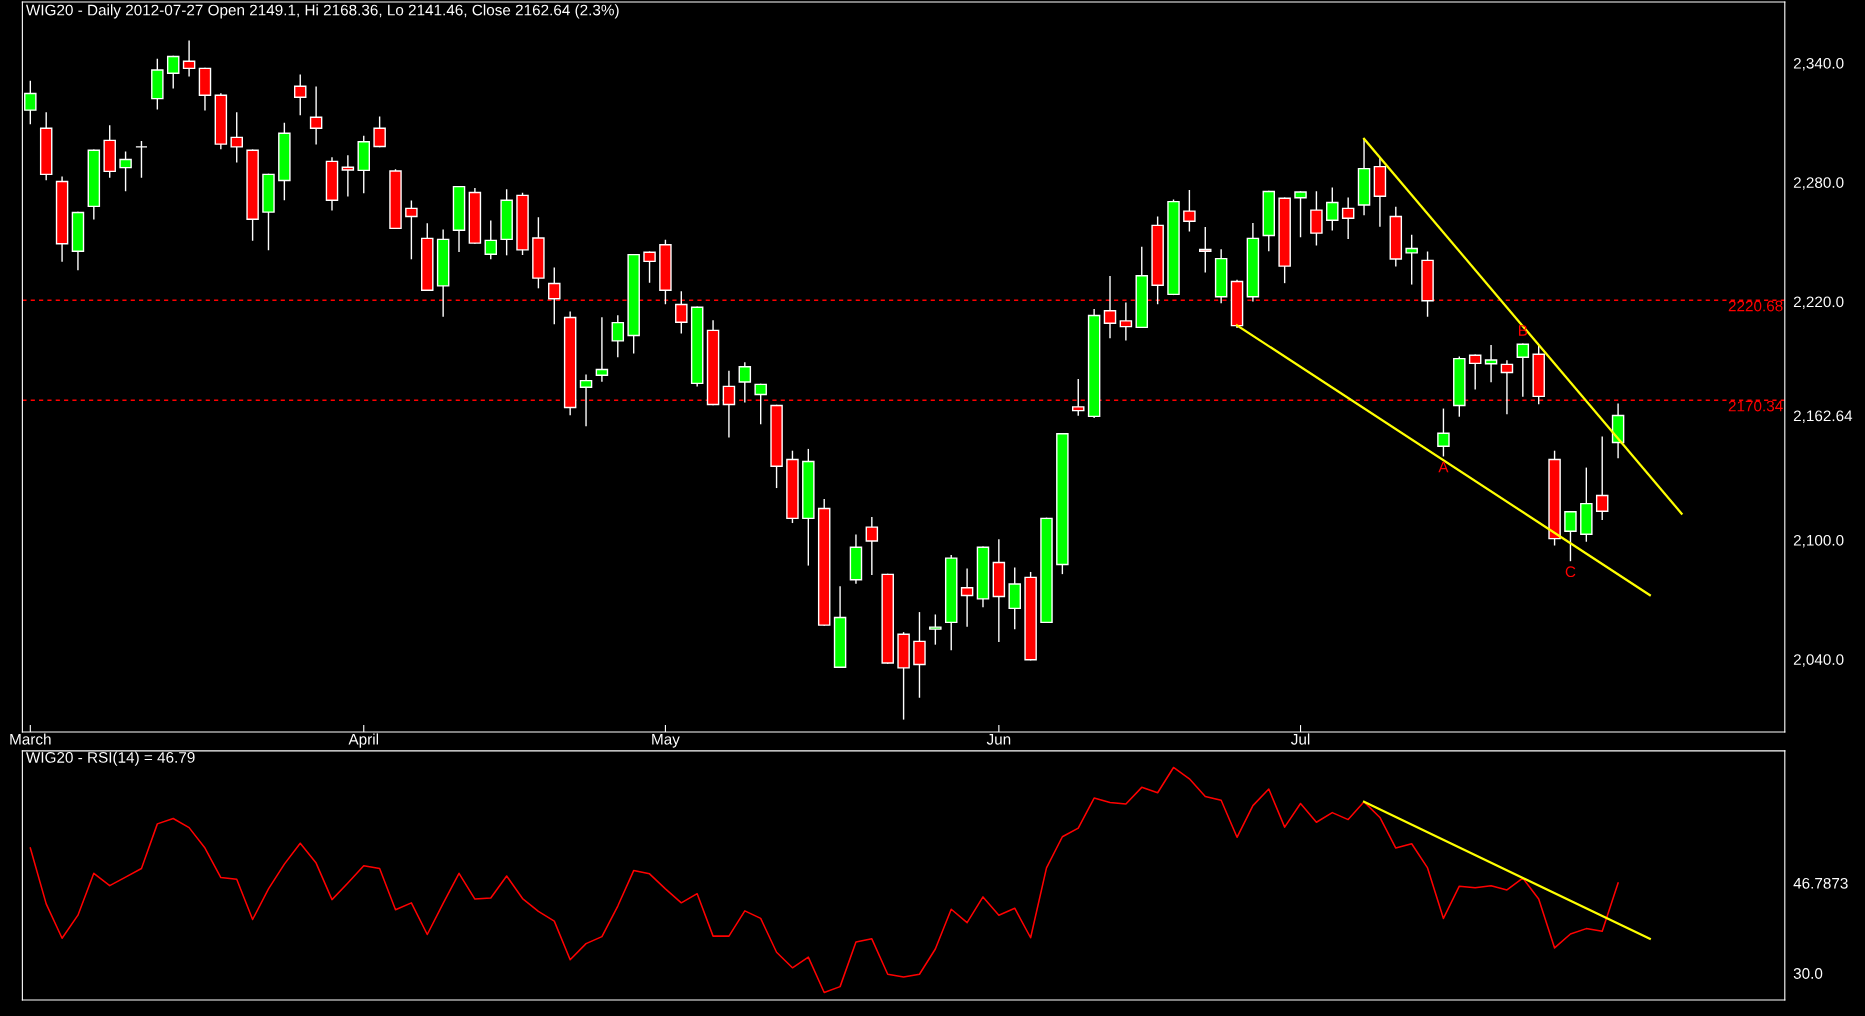 This screenshot has height=1016, width=1865. I want to click on y-tick-label: 2,040.0, so click(1818, 660).